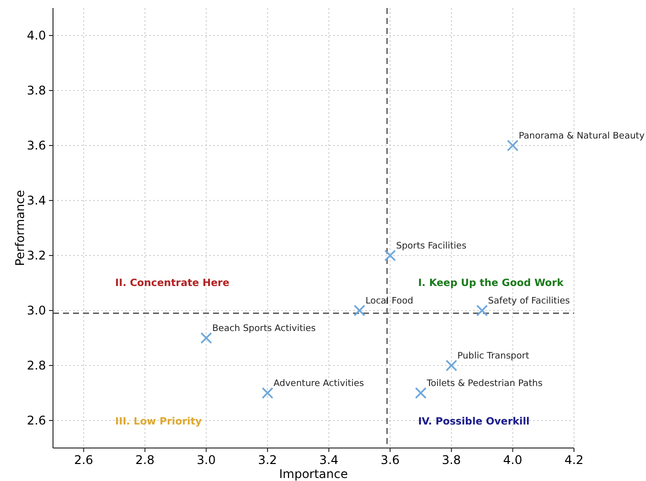  What do you see at coordinates (268, 460) in the screenshot?
I see `x-tick-label: 3.2` at bounding box center [268, 460].